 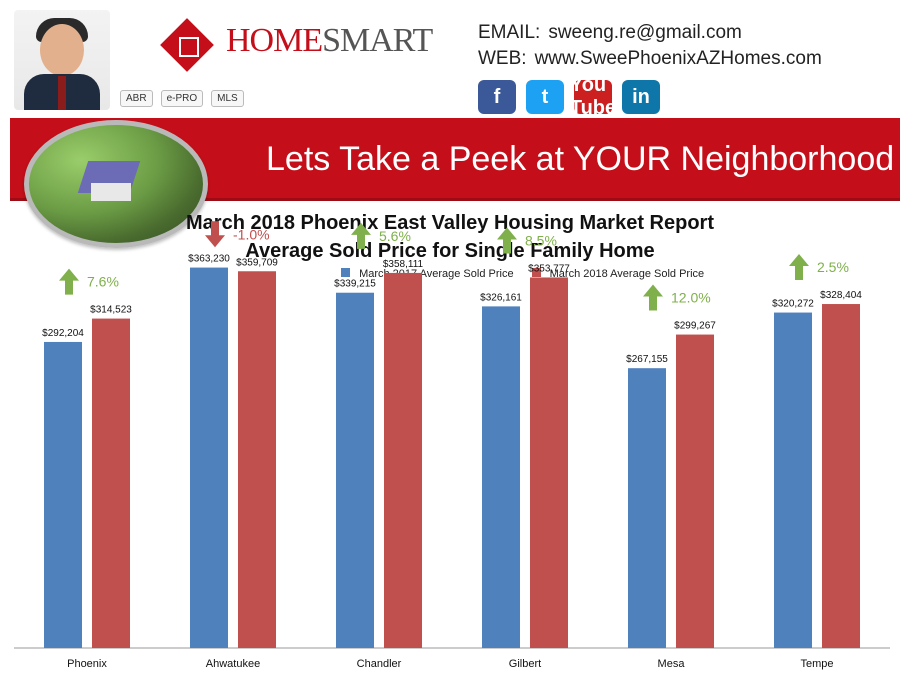 I want to click on change-label-ahwatukee: -1.0%, so click(x=251, y=234).